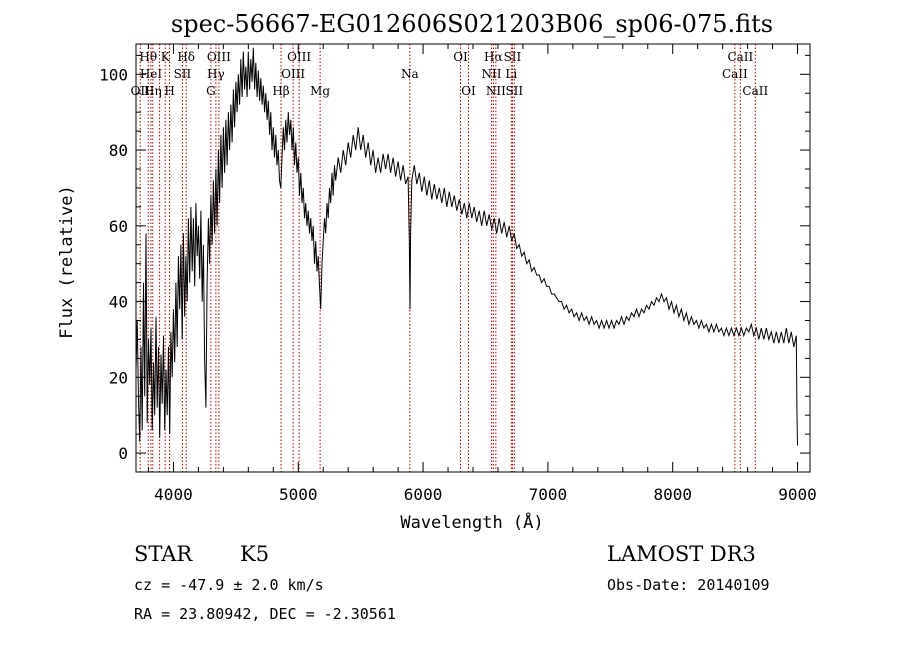 The image size is (900, 649). I want to click on obs-date: Obs-Date: 20140109, so click(688, 585).